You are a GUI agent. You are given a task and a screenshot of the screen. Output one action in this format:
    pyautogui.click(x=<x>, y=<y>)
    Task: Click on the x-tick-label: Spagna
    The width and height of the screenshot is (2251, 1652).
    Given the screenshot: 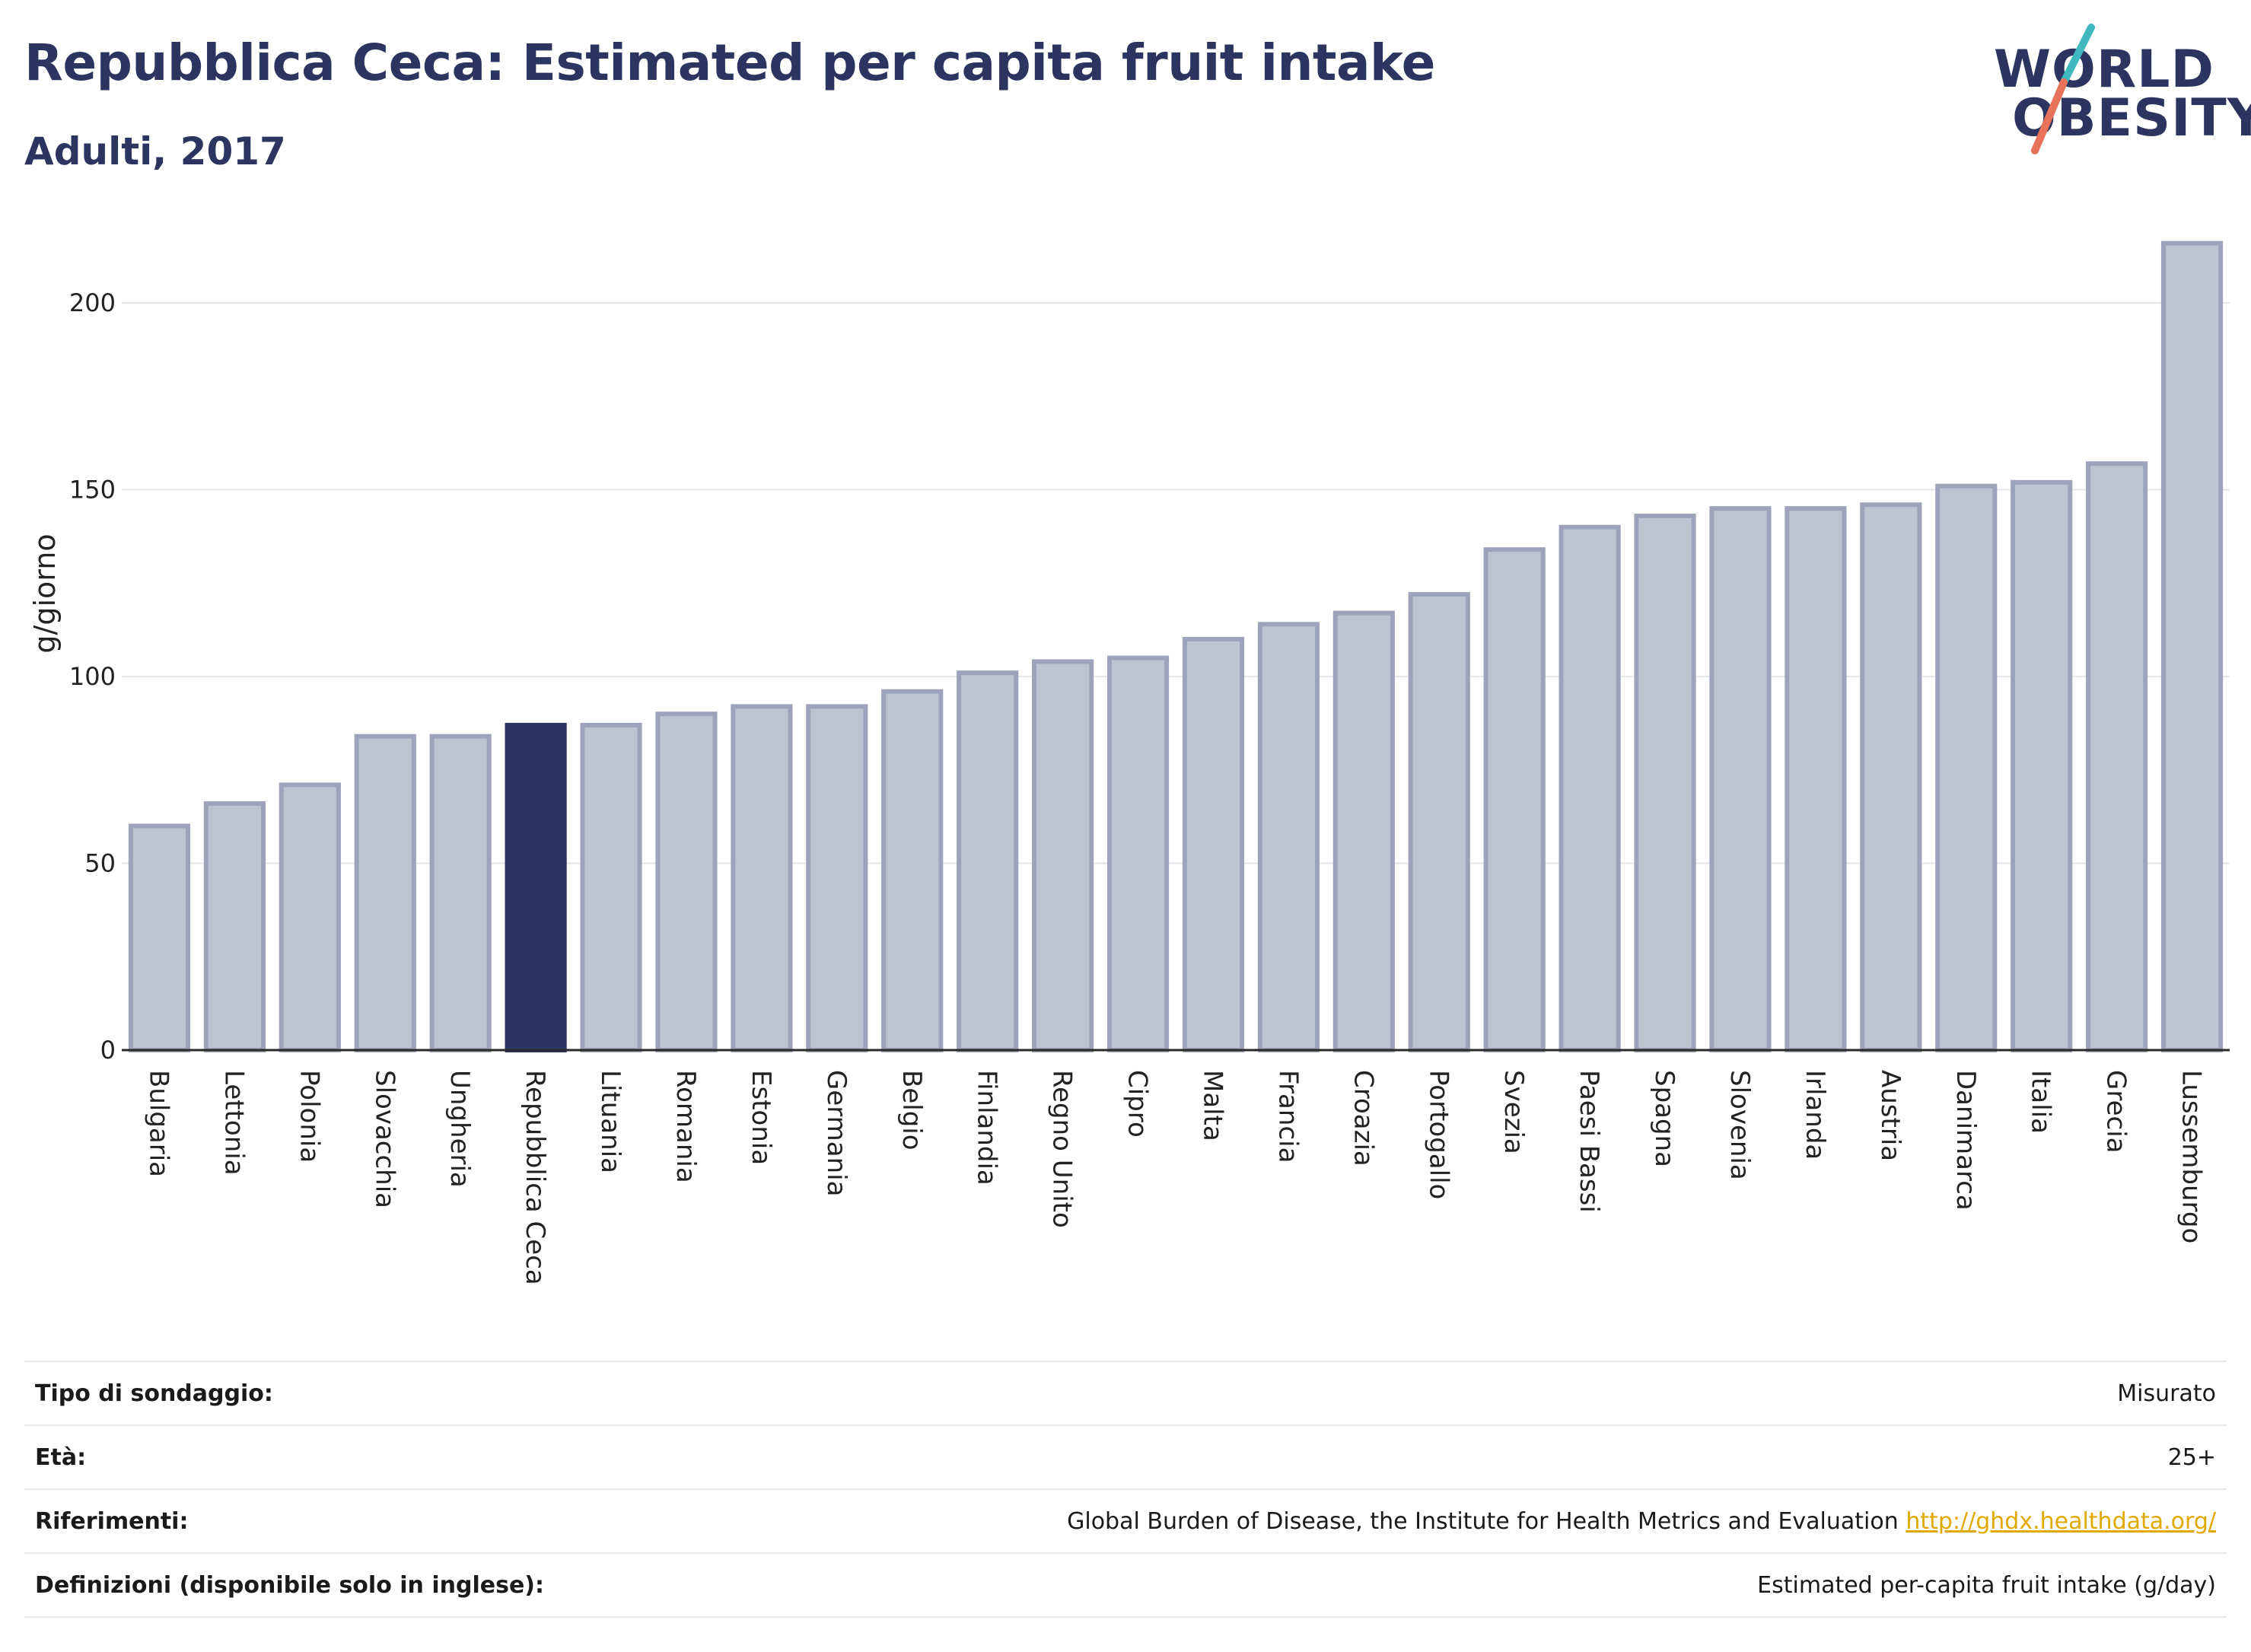 What is the action you would take?
    pyautogui.click(x=1664, y=1118)
    